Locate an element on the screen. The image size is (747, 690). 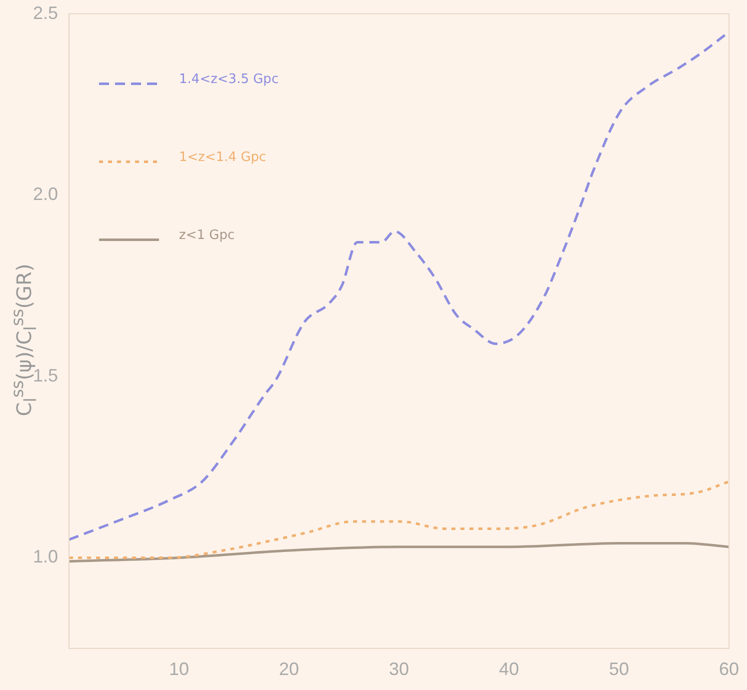
legend-label: 1<z<1.4 Gpc is located at coordinates (222, 158).